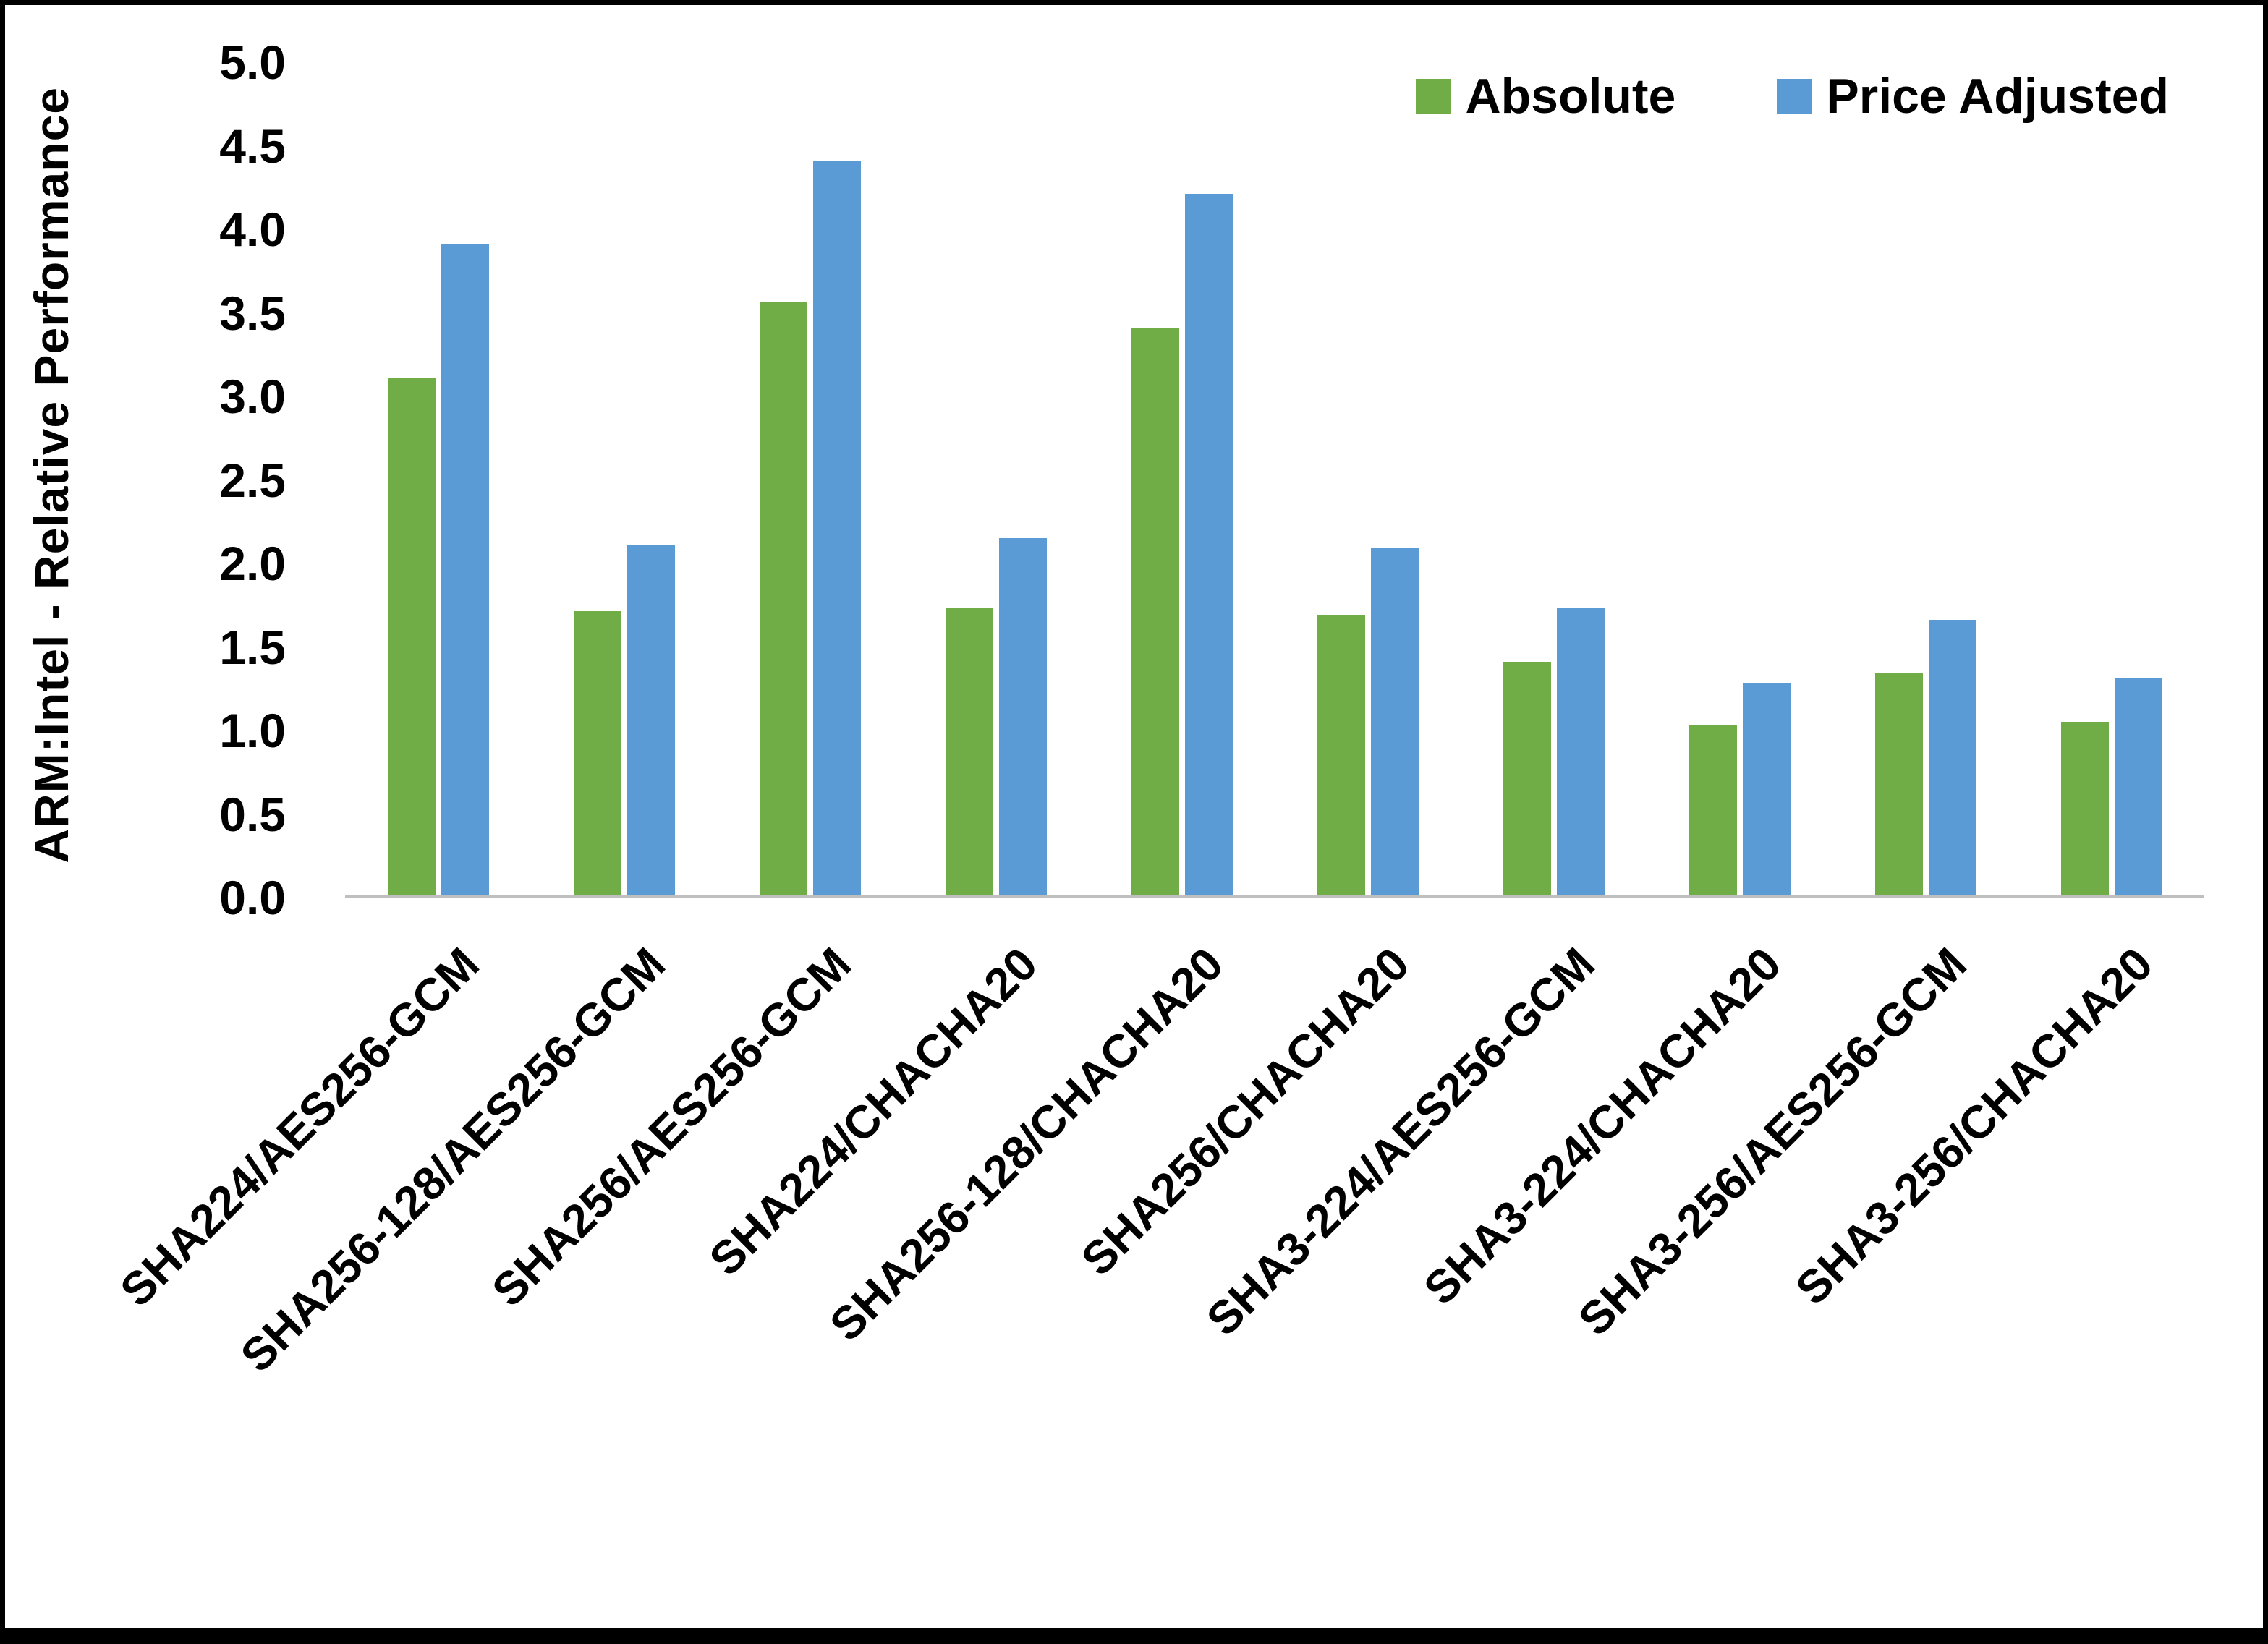 This screenshot has width=2268, height=1644. What do you see at coordinates (252, 313) in the screenshot?
I see `y-tick-label: 3.5` at bounding box center [252, 313].